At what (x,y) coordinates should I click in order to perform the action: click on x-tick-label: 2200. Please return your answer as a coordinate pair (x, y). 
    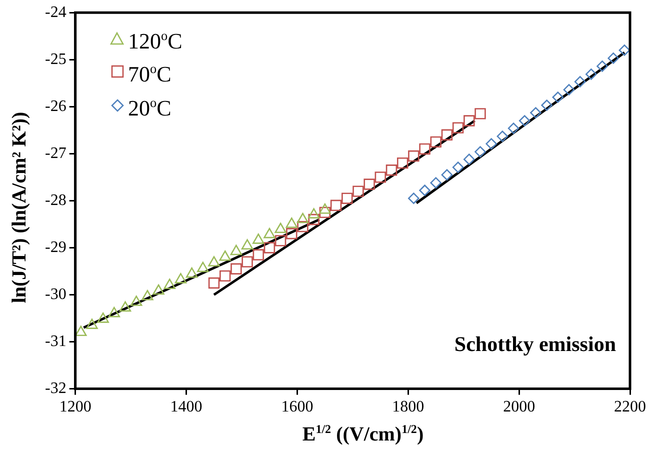
    Looking at the image, I should click on (630, 407).